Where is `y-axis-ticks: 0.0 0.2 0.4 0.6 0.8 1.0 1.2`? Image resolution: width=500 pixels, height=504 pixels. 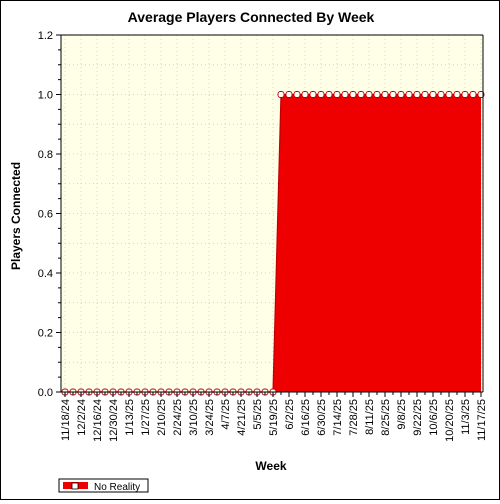 y-axis-ticks: 0.0 0.2 0.4 0.6 0.8 1.0 1.2 is located at coordinates (49, 214).